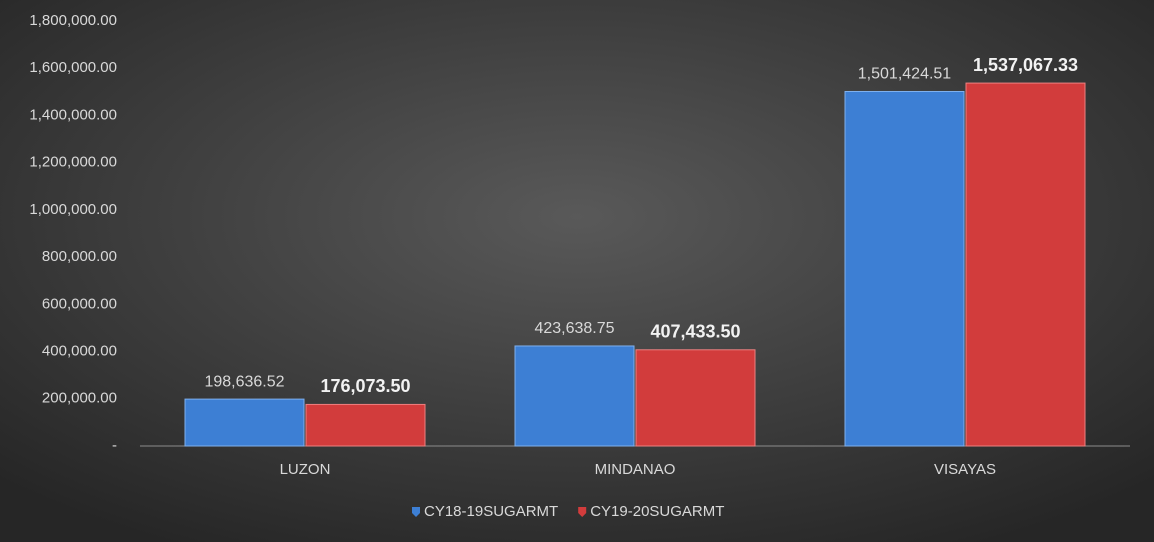 This screenshot has height=542, width=1154. What do you see at coordinates (491, 511) in the screenshot?
I see `legend-label: CY18-19SUGARMT` at bounding box center [491, 511].